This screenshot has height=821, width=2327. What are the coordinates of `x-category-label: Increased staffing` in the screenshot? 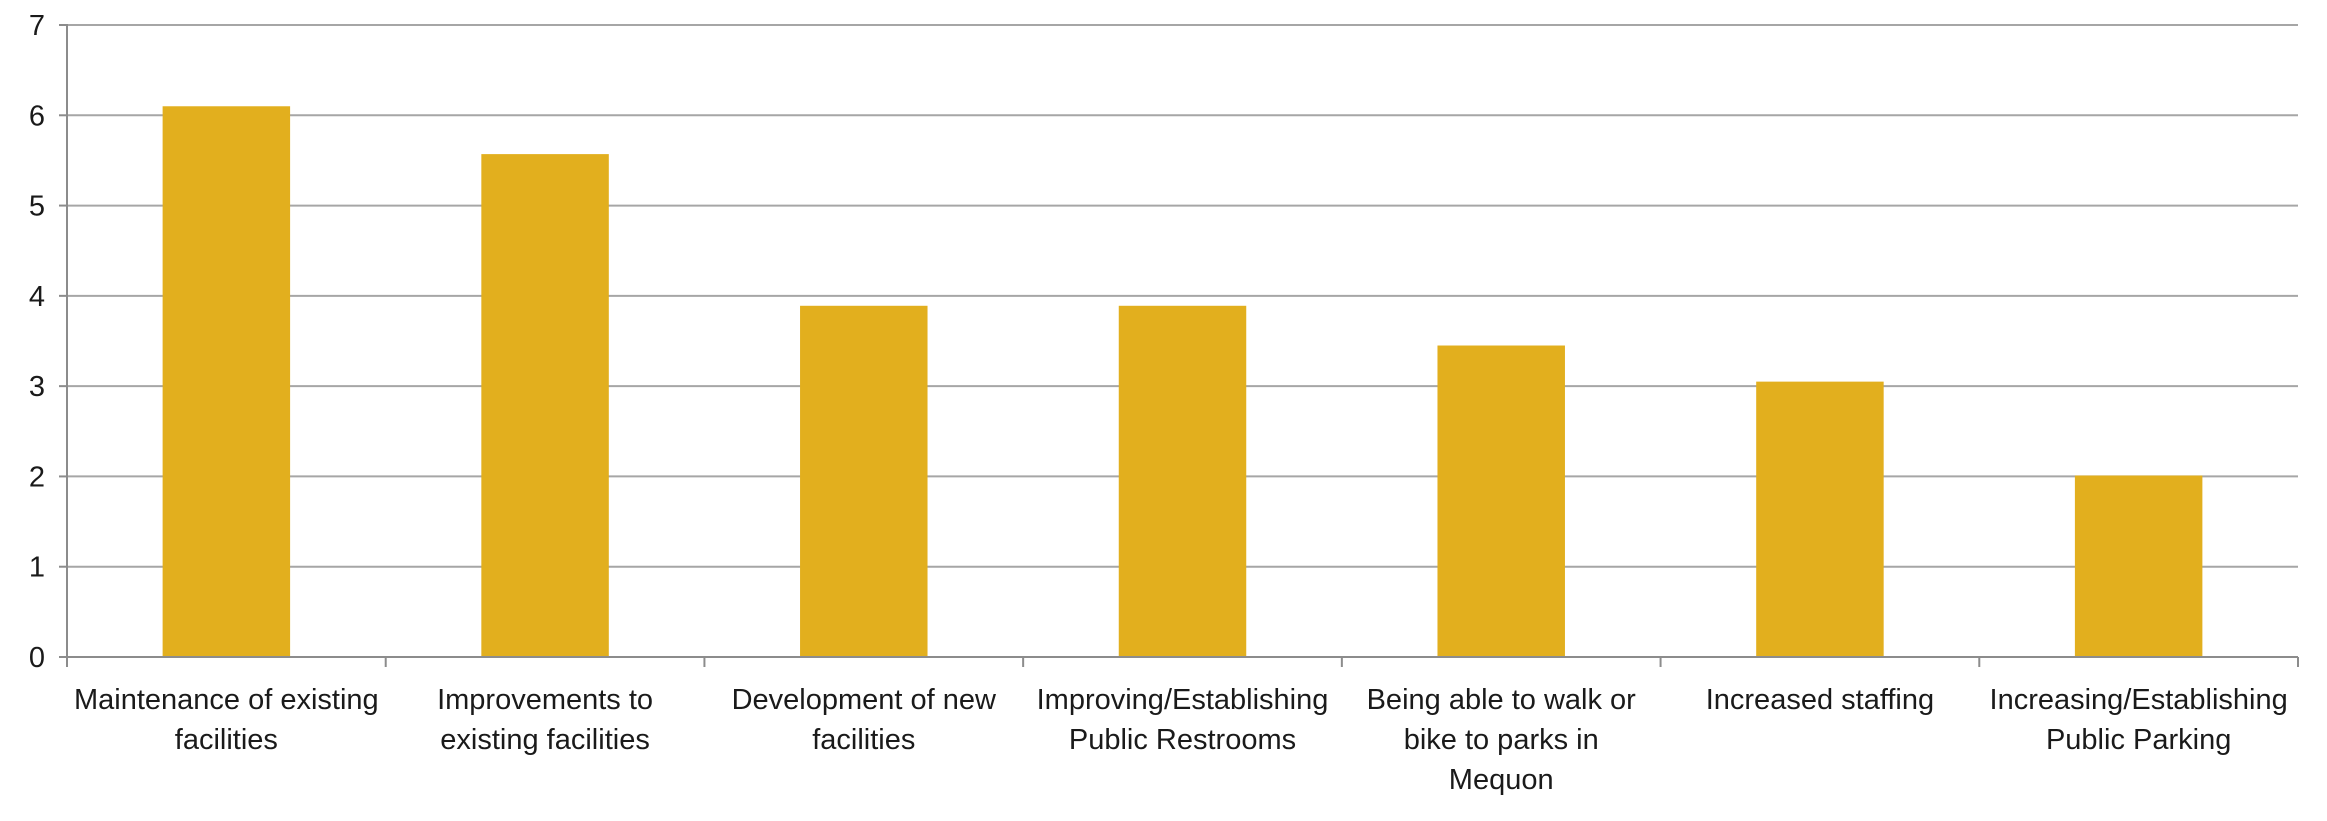 It's located at (1820, 700).